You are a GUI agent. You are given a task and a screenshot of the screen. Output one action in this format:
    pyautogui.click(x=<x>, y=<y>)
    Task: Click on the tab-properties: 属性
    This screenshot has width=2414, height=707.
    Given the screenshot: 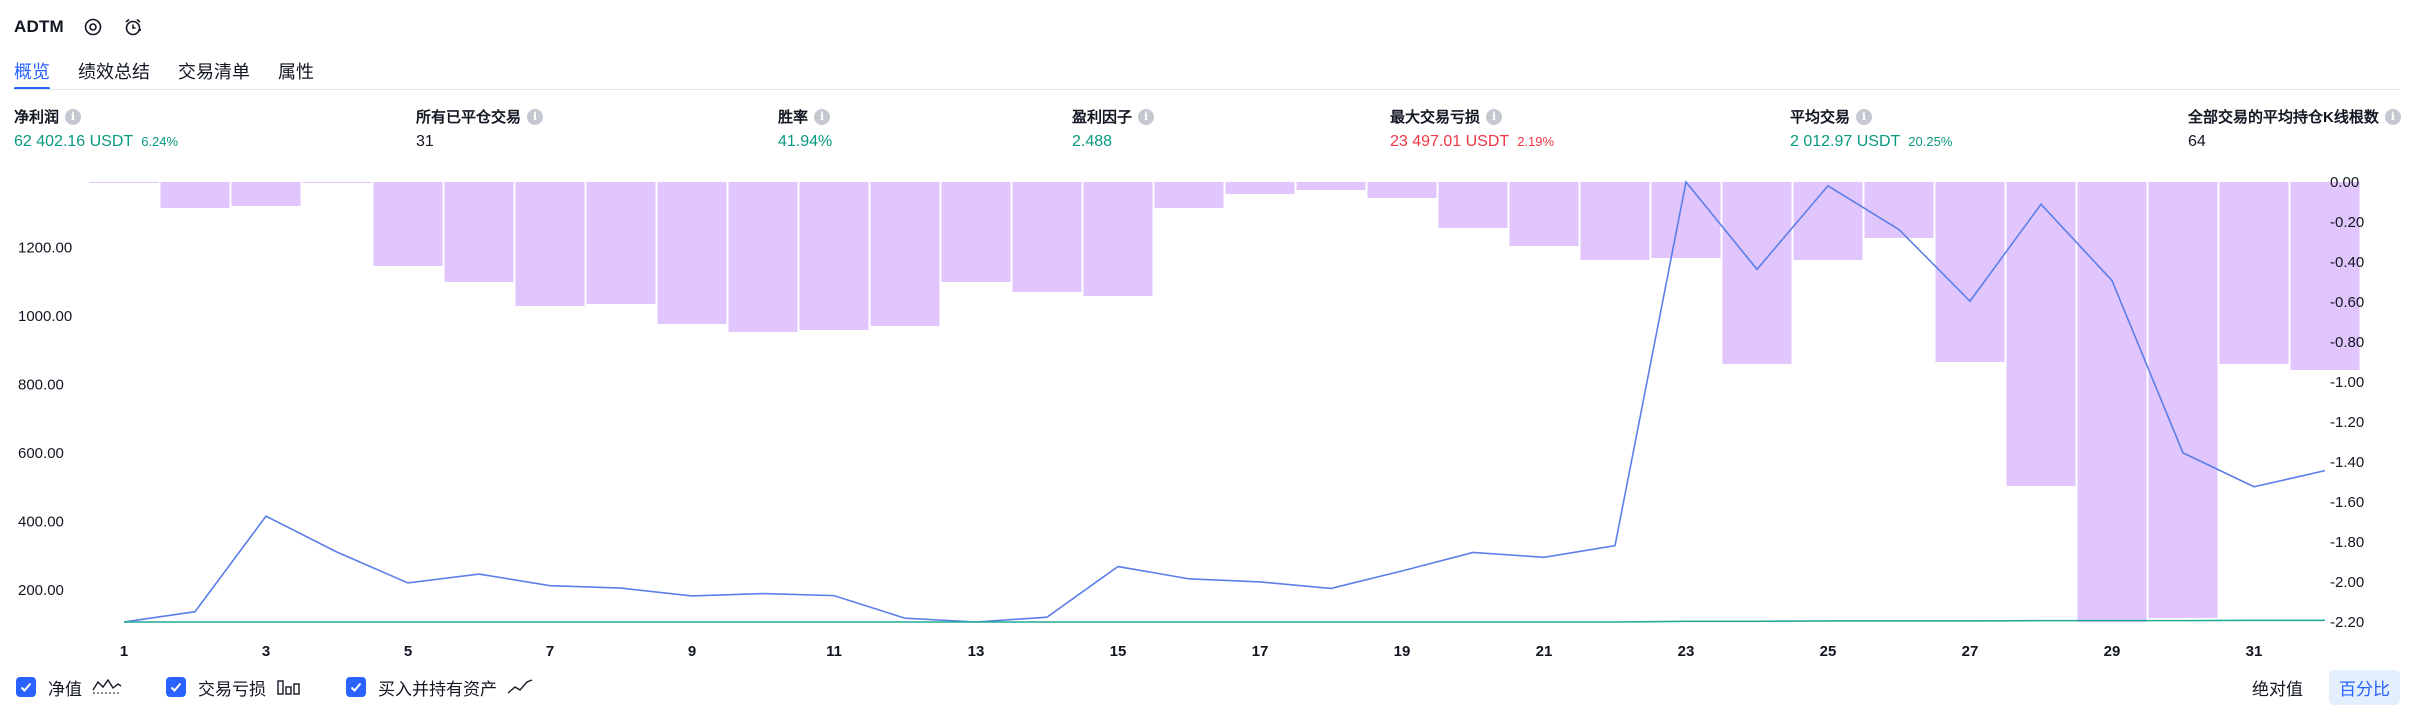 What is the action you would take?
    pyautogui.click(x=296, y=72)
    